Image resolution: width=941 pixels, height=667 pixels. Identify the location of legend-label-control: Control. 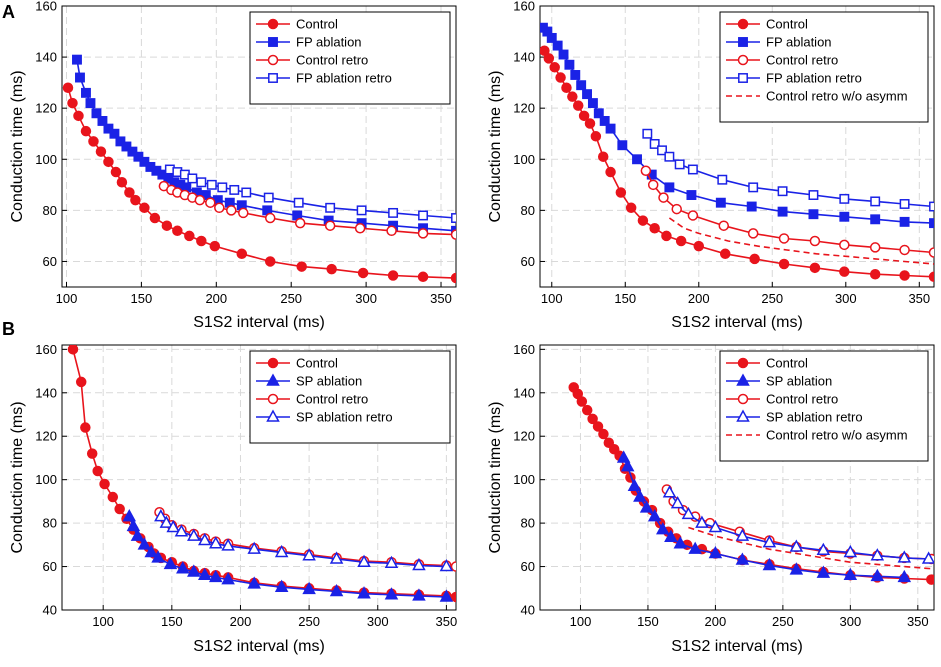
(787, 24).